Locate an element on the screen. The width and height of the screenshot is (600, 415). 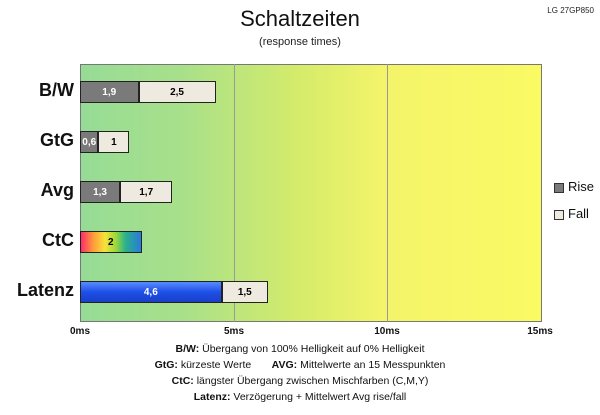
note-bw-key: B/W: is located at coordinates (187, 349).